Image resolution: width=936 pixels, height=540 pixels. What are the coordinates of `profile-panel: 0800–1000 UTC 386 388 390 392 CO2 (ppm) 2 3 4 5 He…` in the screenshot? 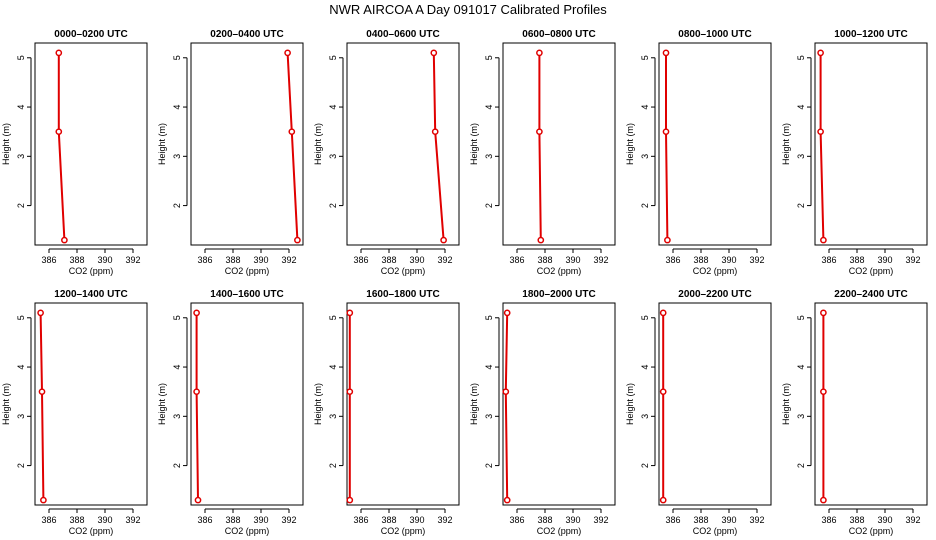 It's located at (698, 152).